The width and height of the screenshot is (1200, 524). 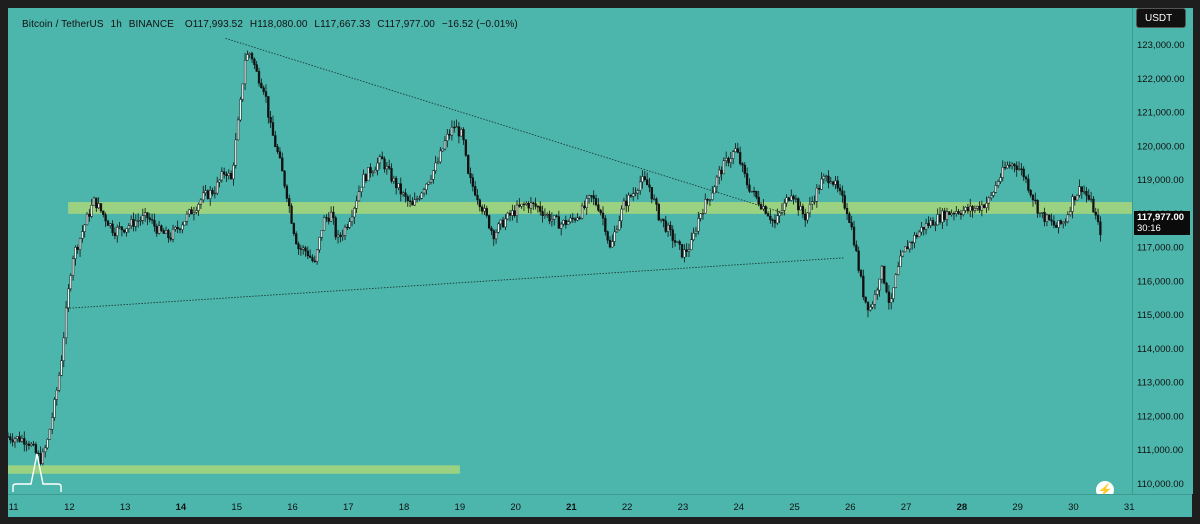 I want to click on symbol-name: Bitcoin / TetherUS, so click(x=63, y=24).